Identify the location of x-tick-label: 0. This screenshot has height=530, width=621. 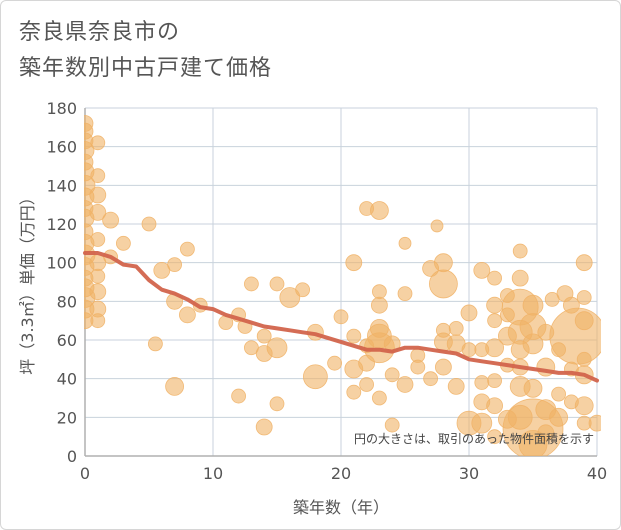
(85, 473).